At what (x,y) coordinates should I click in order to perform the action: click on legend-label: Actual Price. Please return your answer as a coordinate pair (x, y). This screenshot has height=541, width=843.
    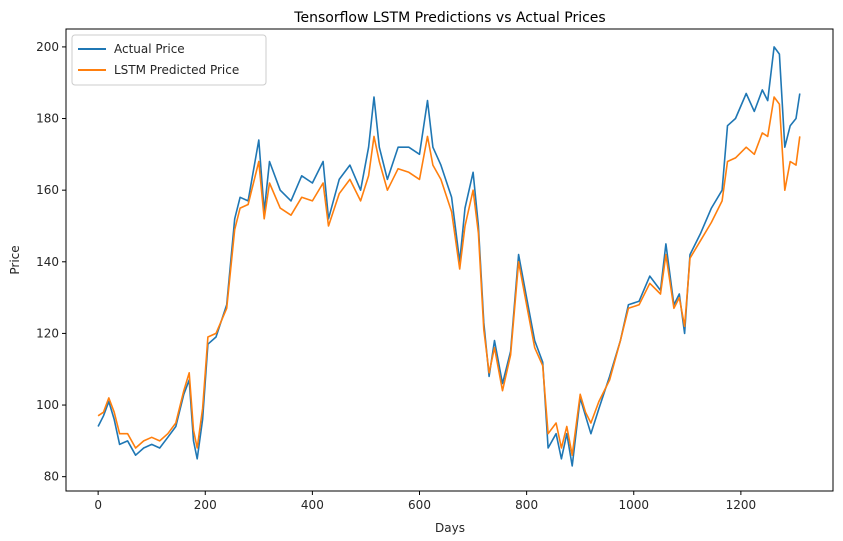
    Looking at the image, I should click on (149, 49).